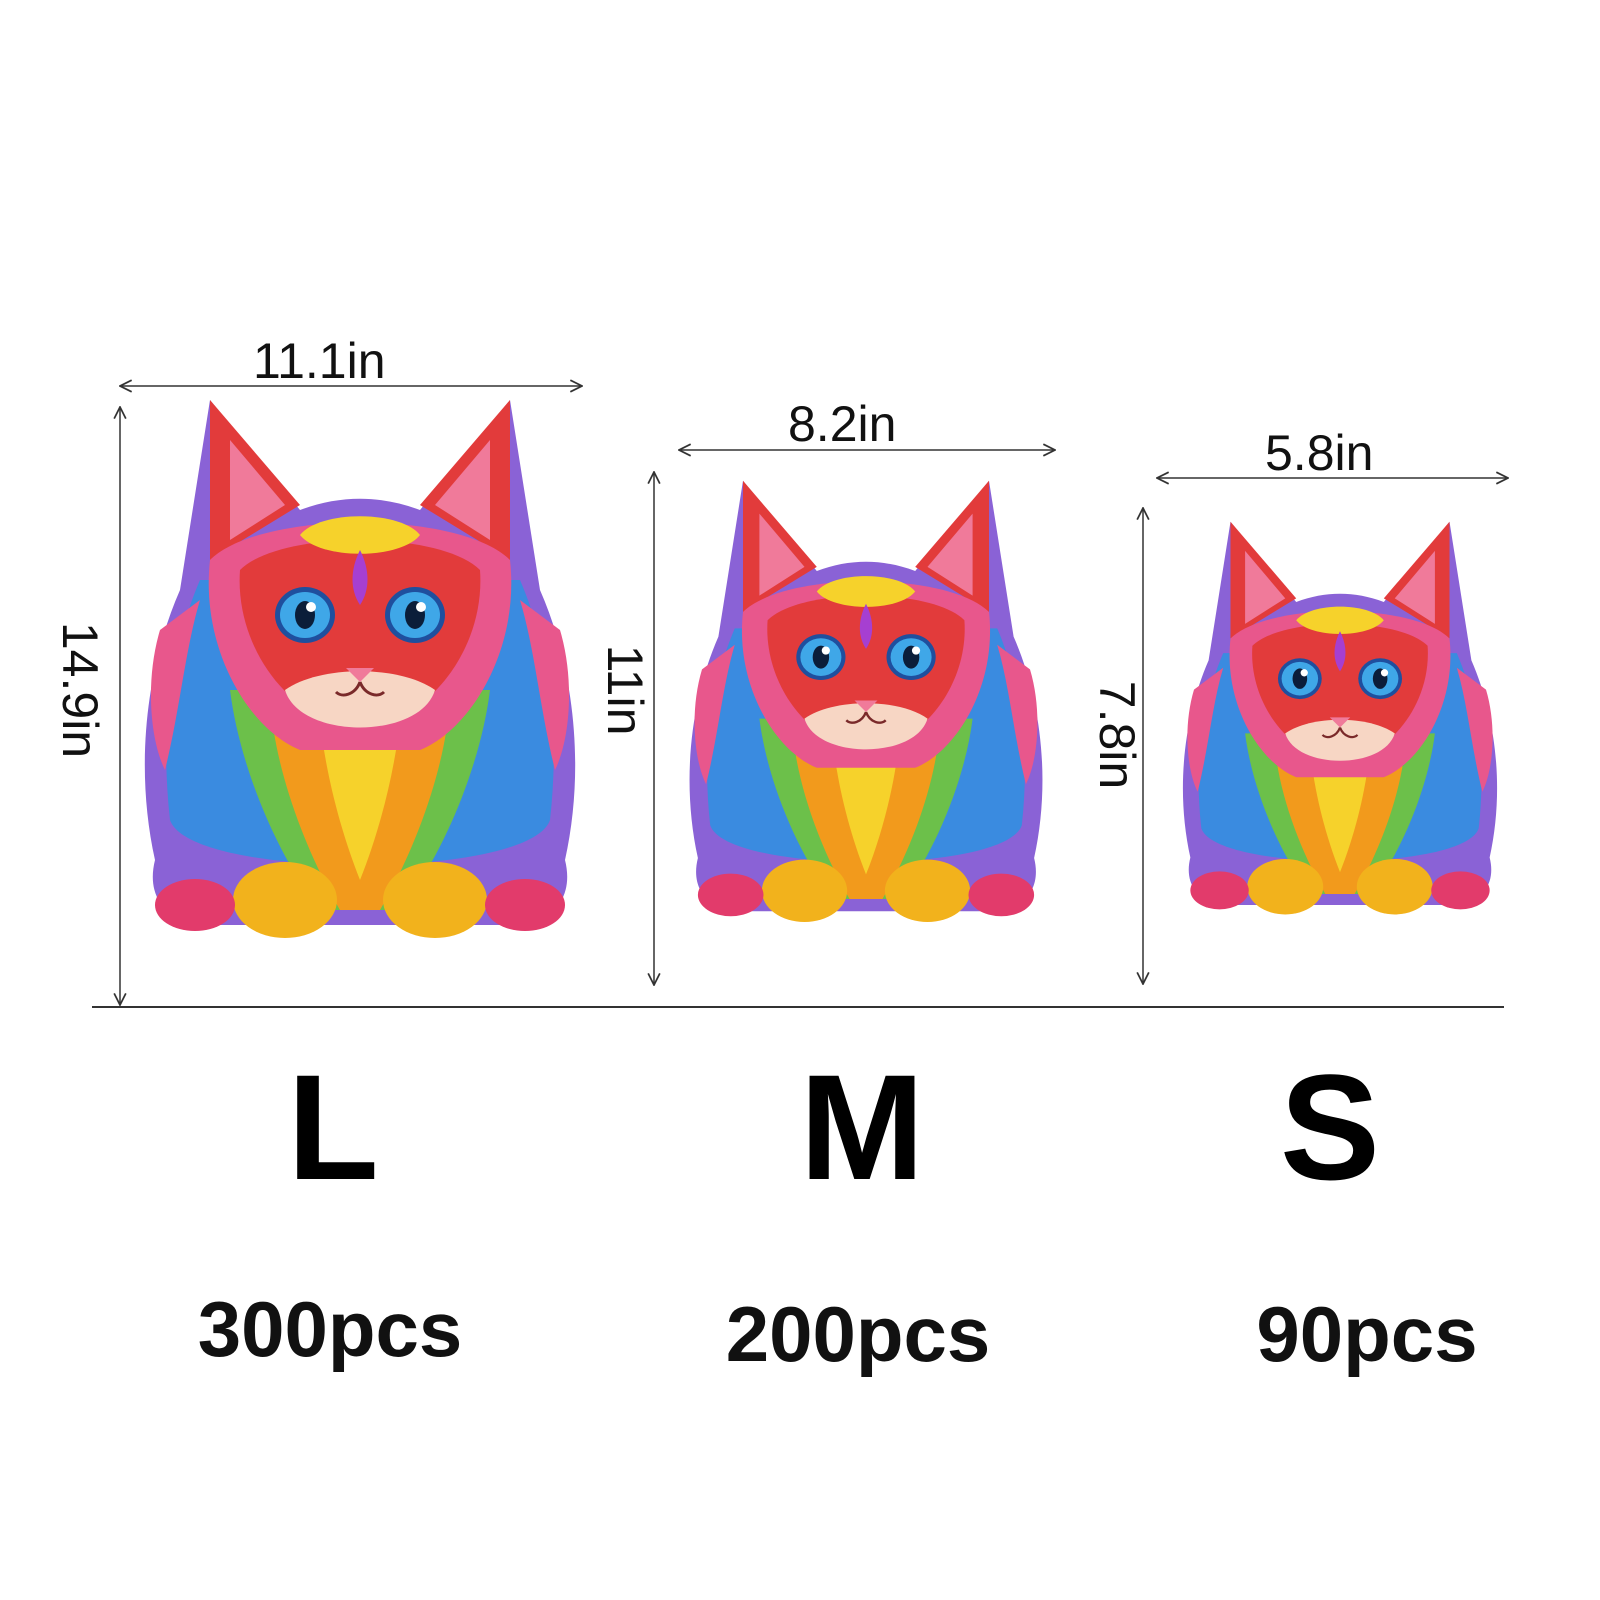  I want to click on piece-count-medium: 200pcs, so click(858, 1334).